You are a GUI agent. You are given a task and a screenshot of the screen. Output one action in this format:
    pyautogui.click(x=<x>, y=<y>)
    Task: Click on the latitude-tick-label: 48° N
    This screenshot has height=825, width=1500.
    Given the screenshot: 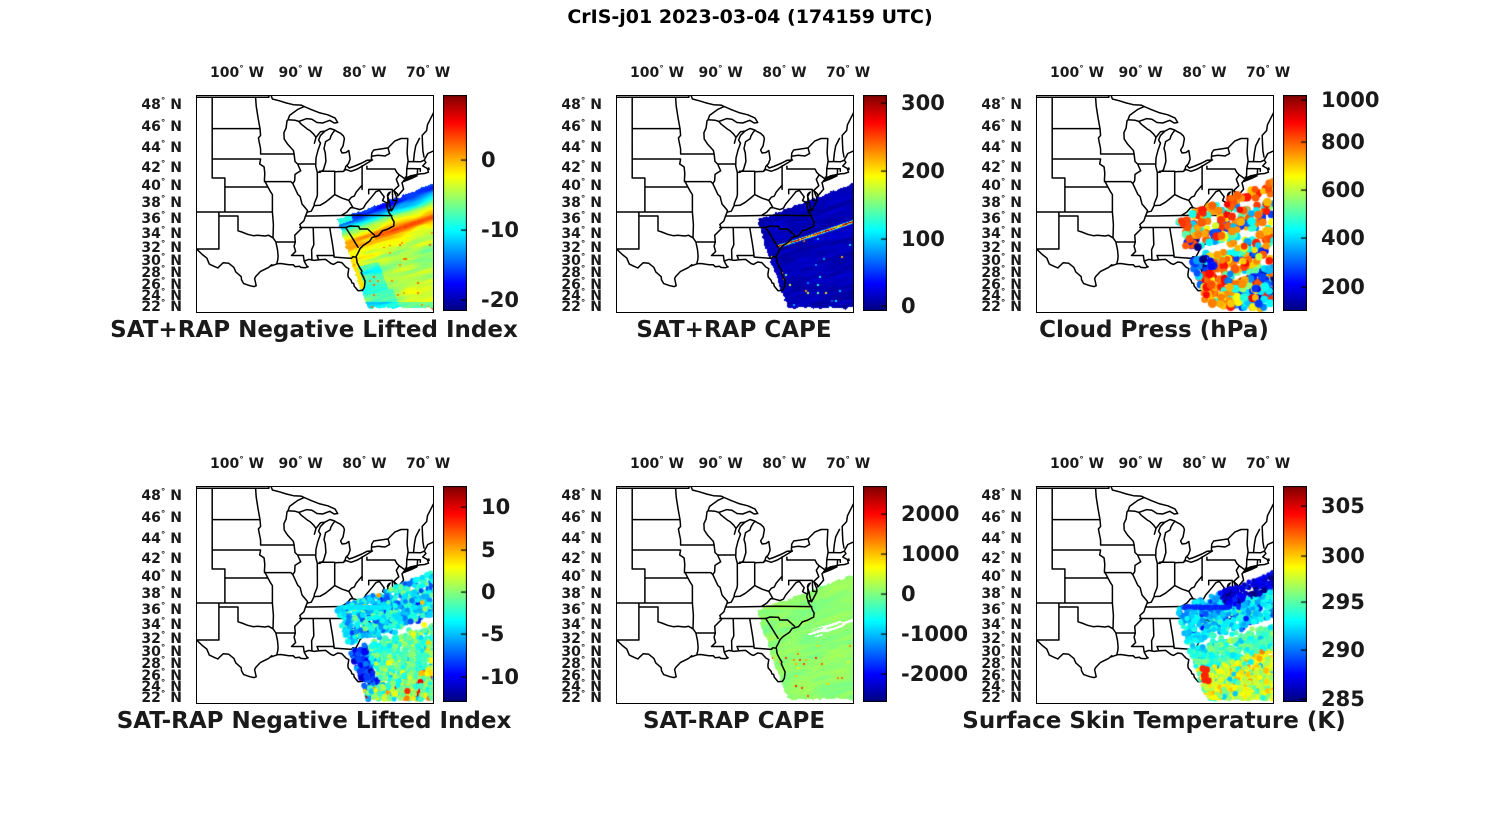 What is the action you would take?
    pyautogui.click(x=161, y=495)
    